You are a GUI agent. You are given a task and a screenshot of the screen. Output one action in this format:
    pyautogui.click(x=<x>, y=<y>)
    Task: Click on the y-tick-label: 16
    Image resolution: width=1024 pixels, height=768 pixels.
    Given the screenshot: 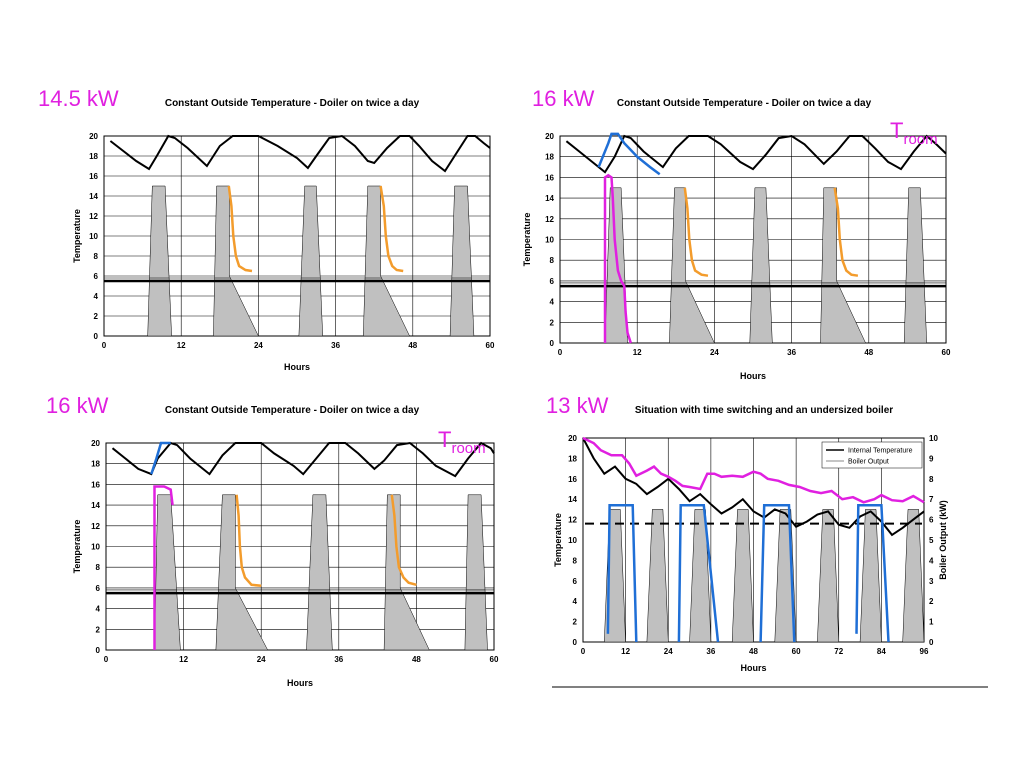 What is the action you would take?
    pyautogui.click(x=549, y=177)
    